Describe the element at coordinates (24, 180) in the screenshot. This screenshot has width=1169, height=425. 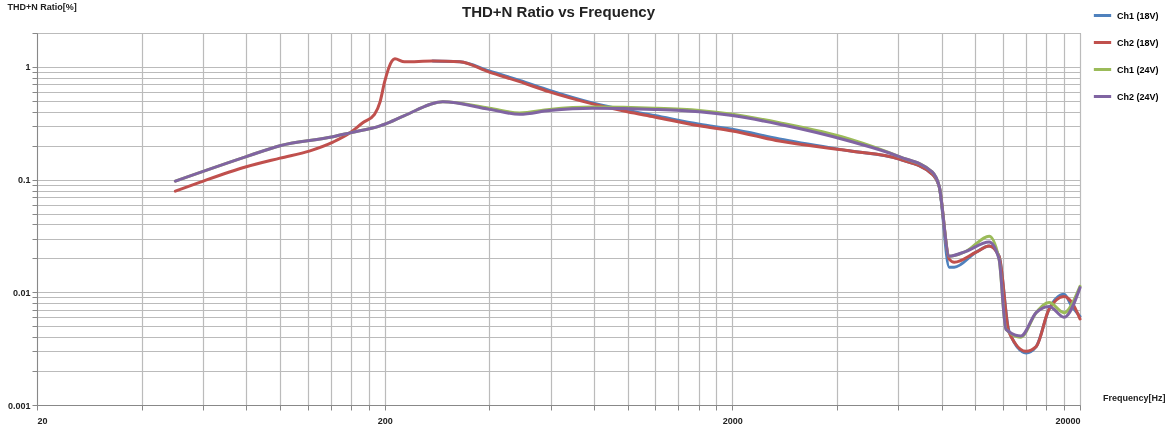
I see `y-tick-label: 0.1` at that location.